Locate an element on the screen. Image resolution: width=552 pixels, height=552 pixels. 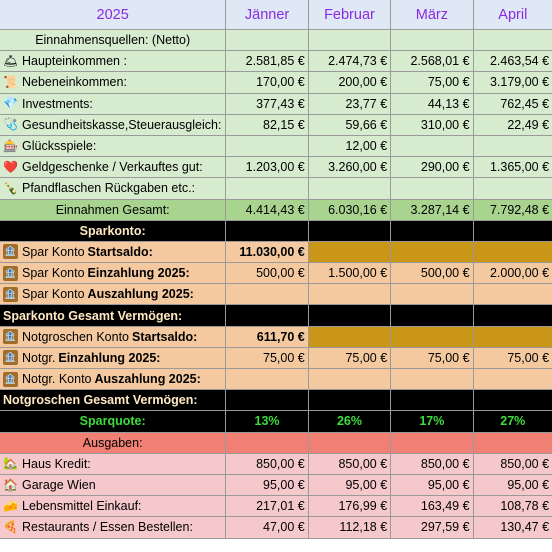
income-value: 1.365,00 € is located at coordinates (512, 167).